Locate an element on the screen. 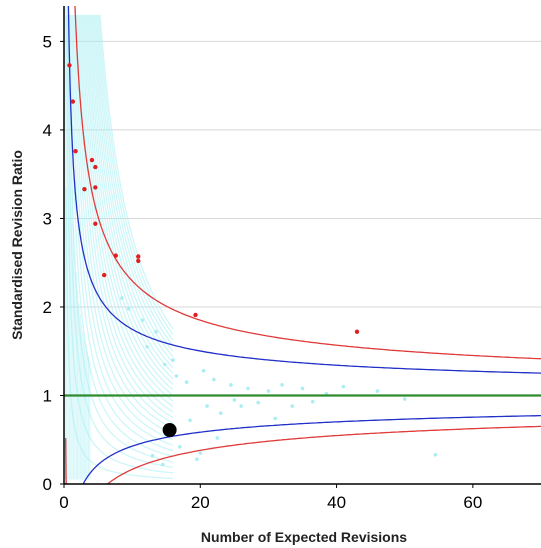 The width and height of the screenshot is (541, 548). y-tick-label: 4 is located at coordinates (47, 130).